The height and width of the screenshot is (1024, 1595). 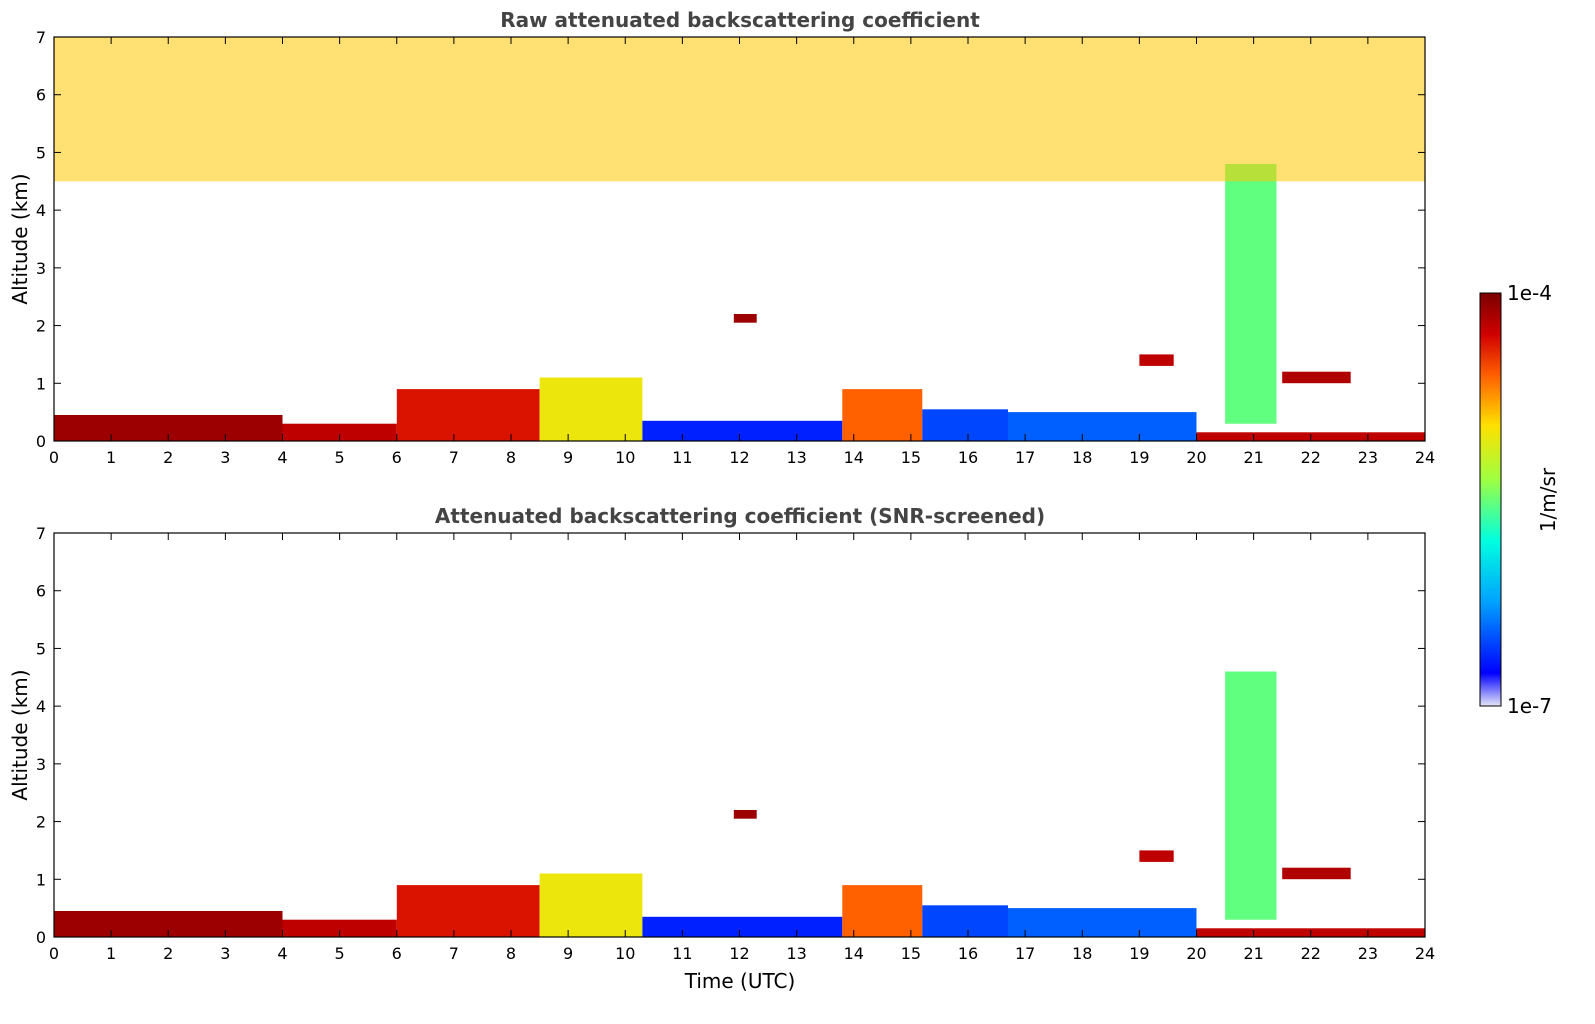 What do you see at coordinates (1529, 706) in the screenshot?
I see `colorbar-min-label: 1e-7` at bounding box center [1529, 706].